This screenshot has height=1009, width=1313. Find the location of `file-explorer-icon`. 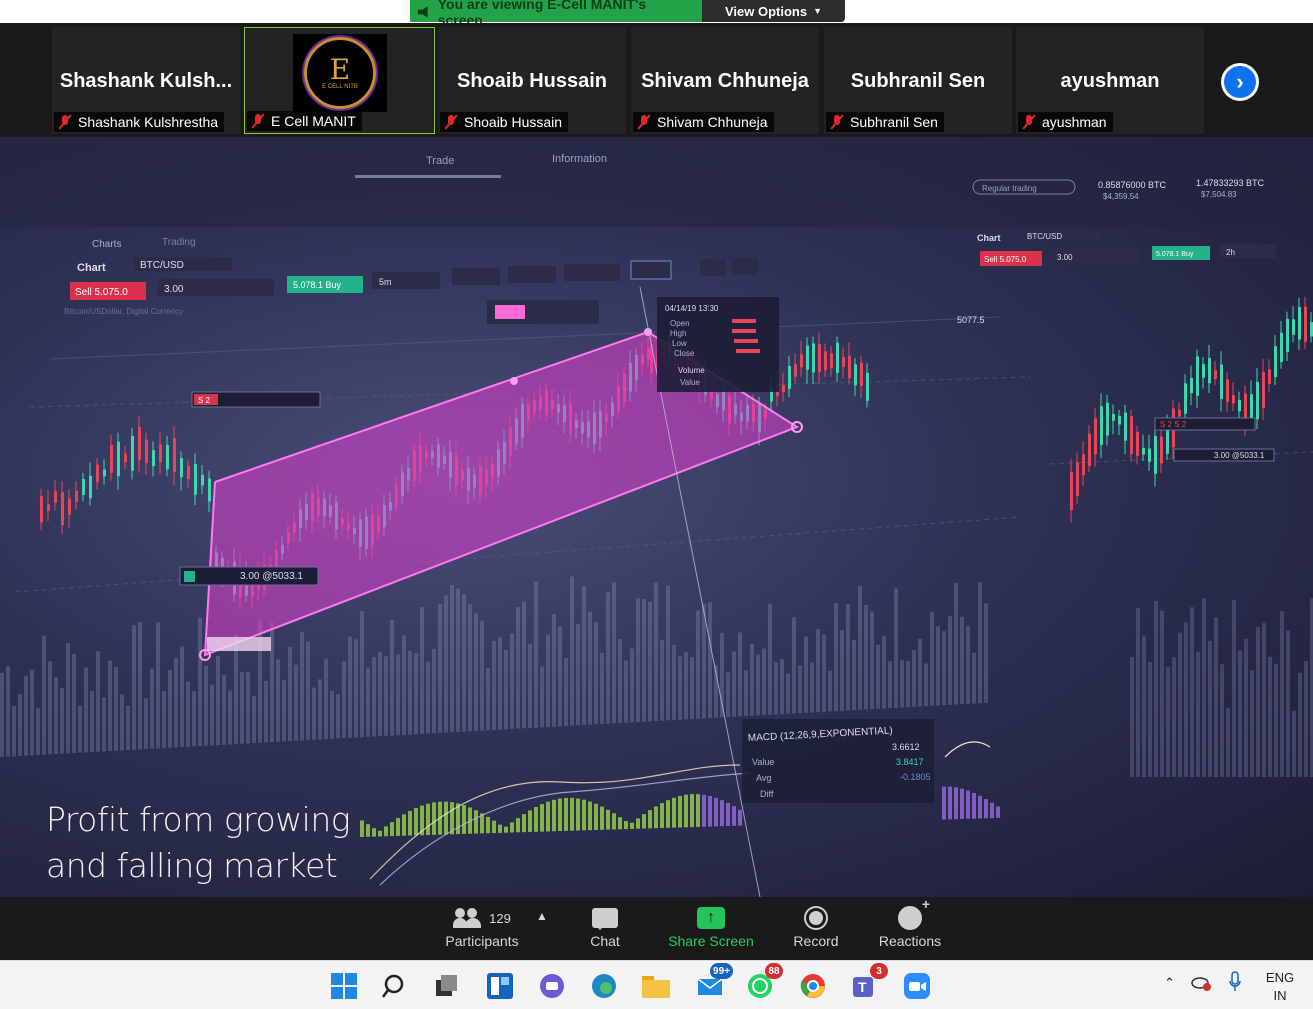

file-explorer-icon is located at coordinates (656, 986).